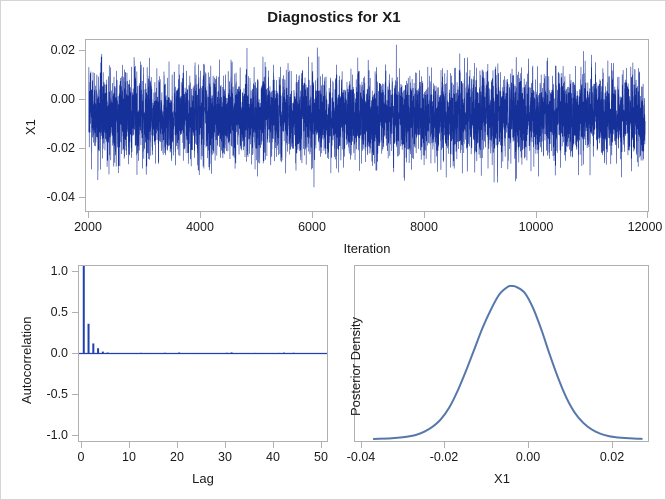 The image size is (666, 500). I want to click on density-xtick-label: -0.02, so click(444, 457).